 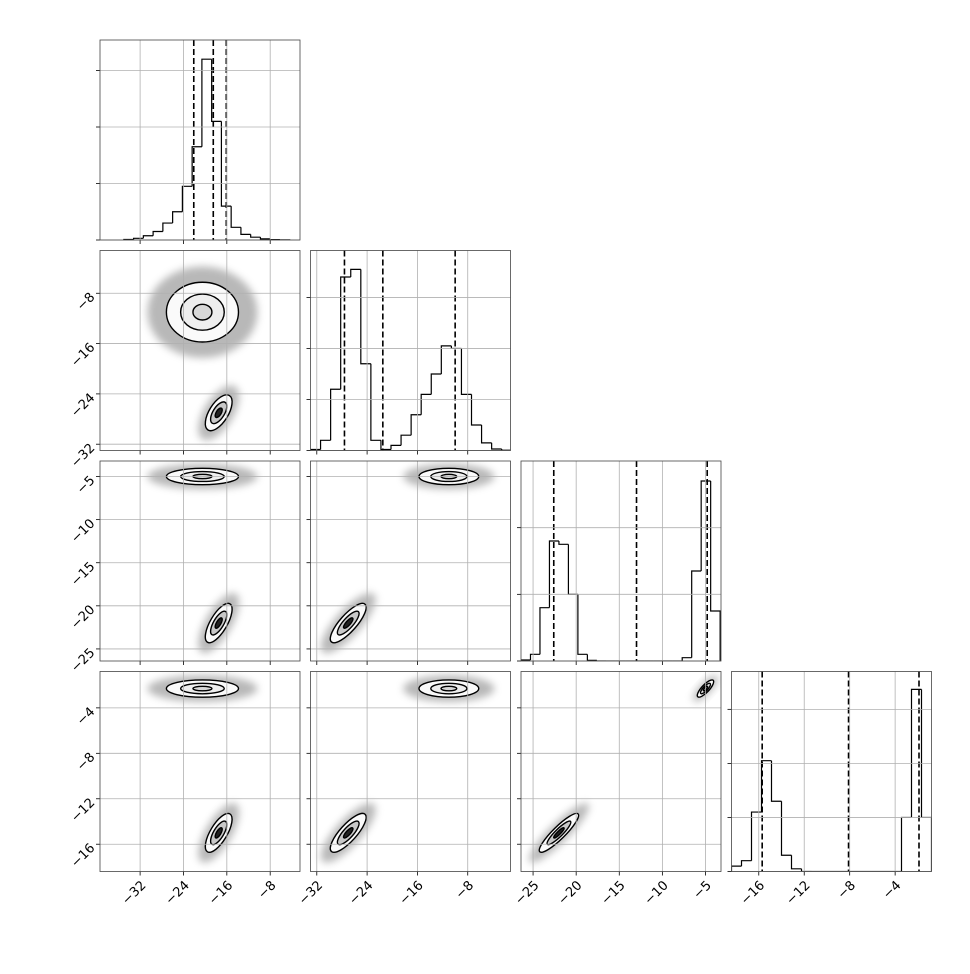 I want to click on y-tick-label: −10, so click(x=83, y=531).